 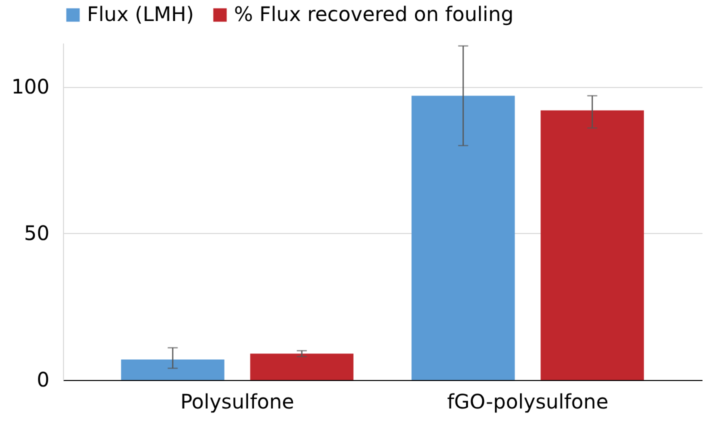 What do you see at coordinates (527, 402) in the screenshot?
I see `x-tick-label: fGO-polysulfone` at bounding box center [527, 402].